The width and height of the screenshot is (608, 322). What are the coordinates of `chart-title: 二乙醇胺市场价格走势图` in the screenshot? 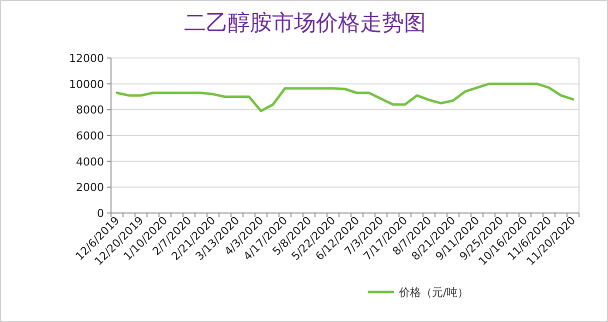 It's located at (305, 23).